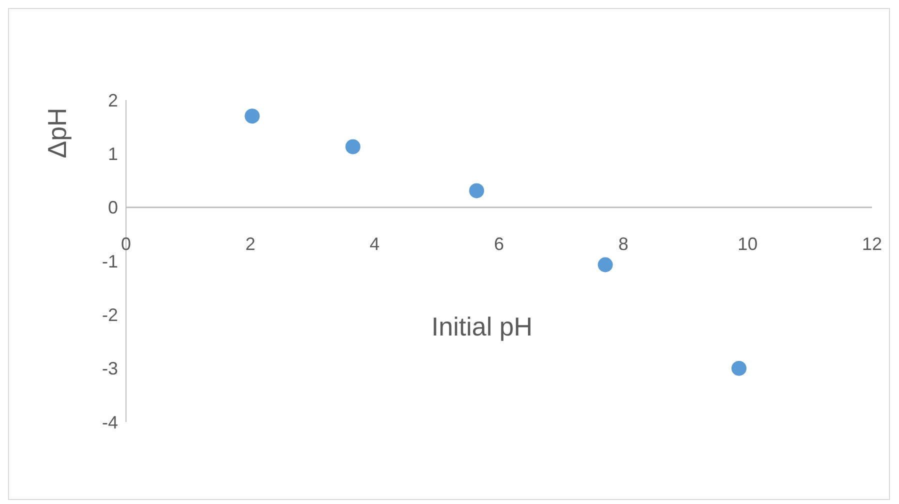  Describe the element at coordinates (110, 422) in the screenshot. I see `y-tick-label: -4` at that location.